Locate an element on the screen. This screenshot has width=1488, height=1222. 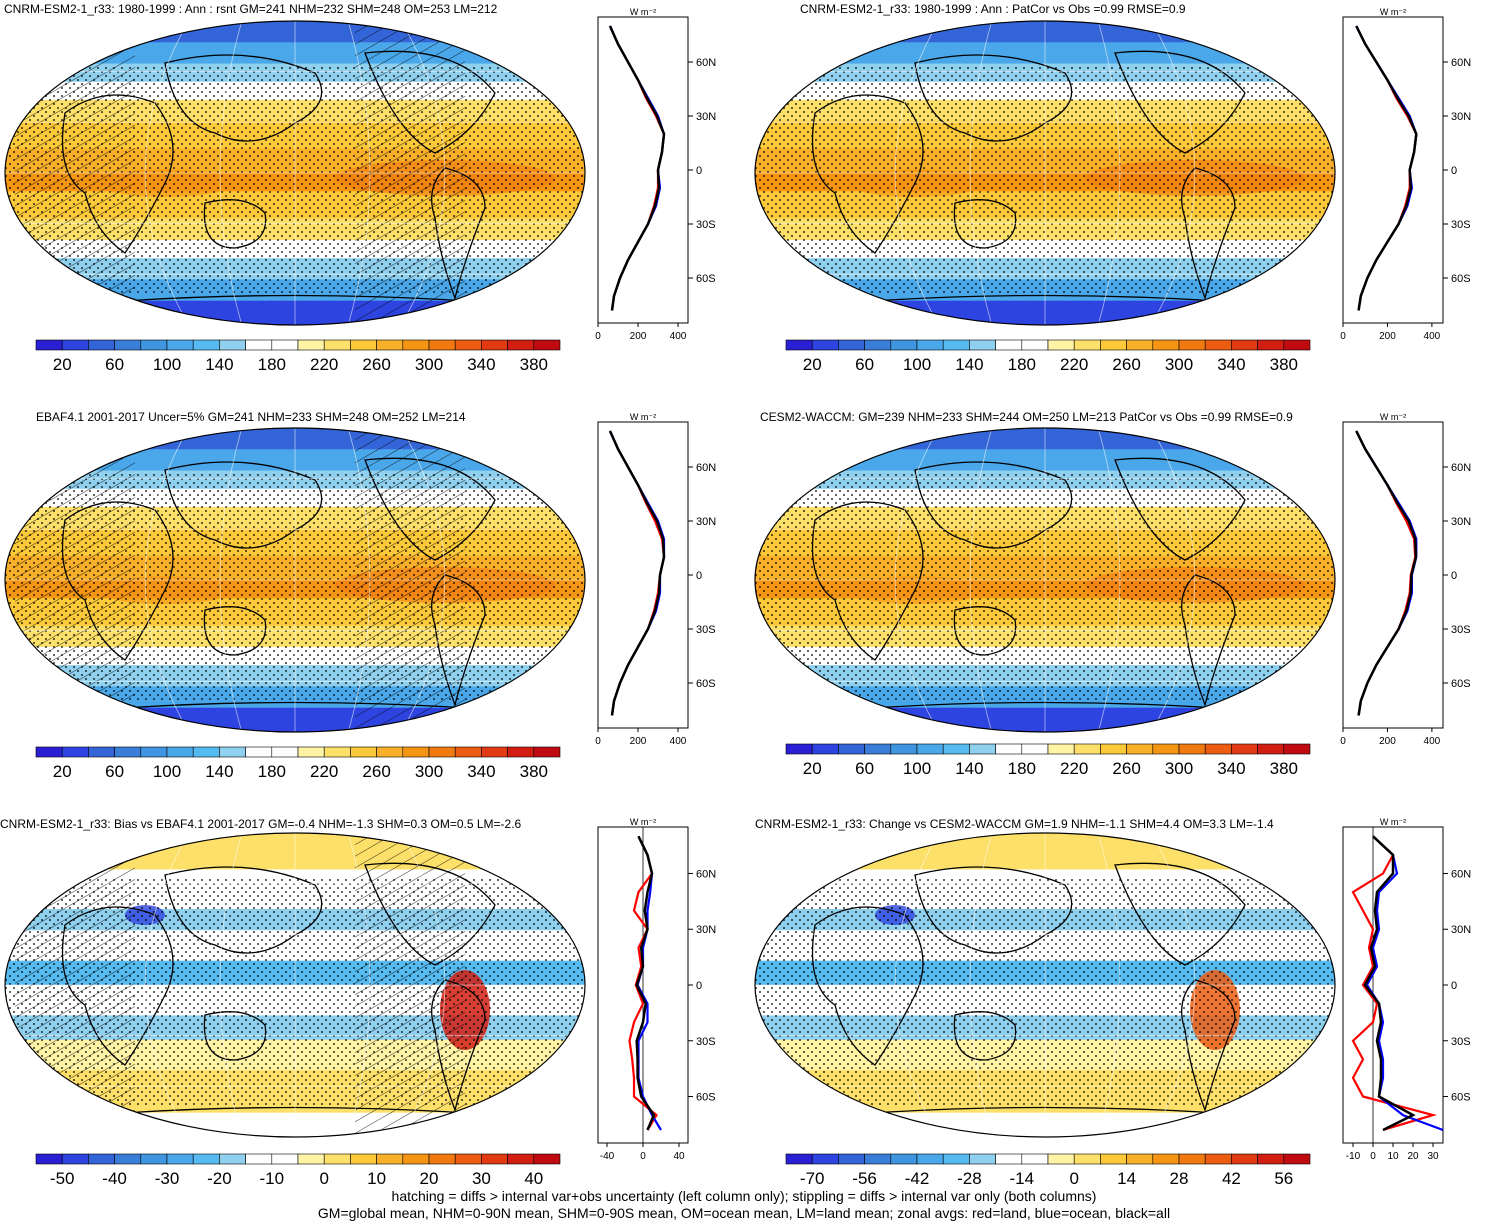
colorbar-tick-label: 60 is located at coordinates (114, 364).